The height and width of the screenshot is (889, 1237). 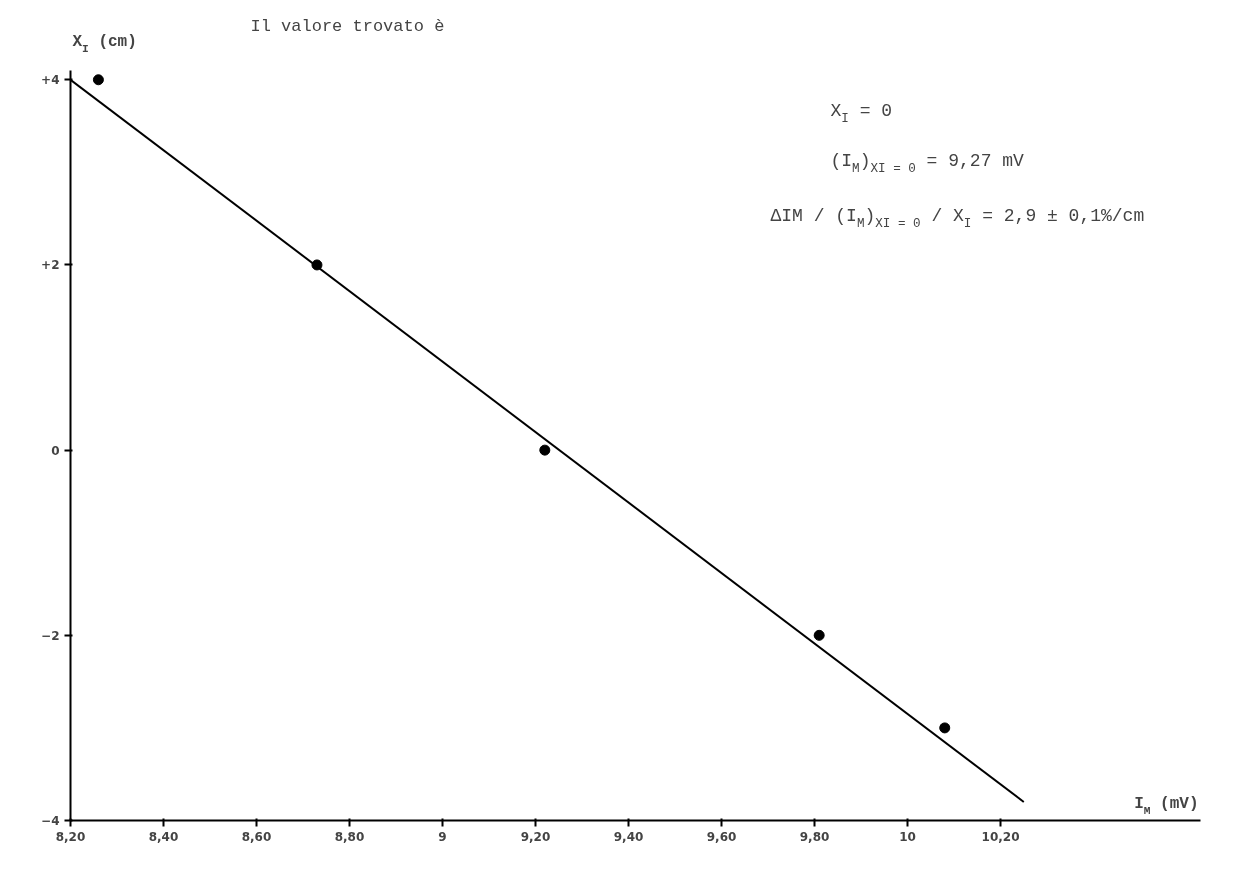 What do you see at coordinates (1000, 836) in the screenshot?
I see `x-tick-label: 10,20` at bounding box center [1000, 836].